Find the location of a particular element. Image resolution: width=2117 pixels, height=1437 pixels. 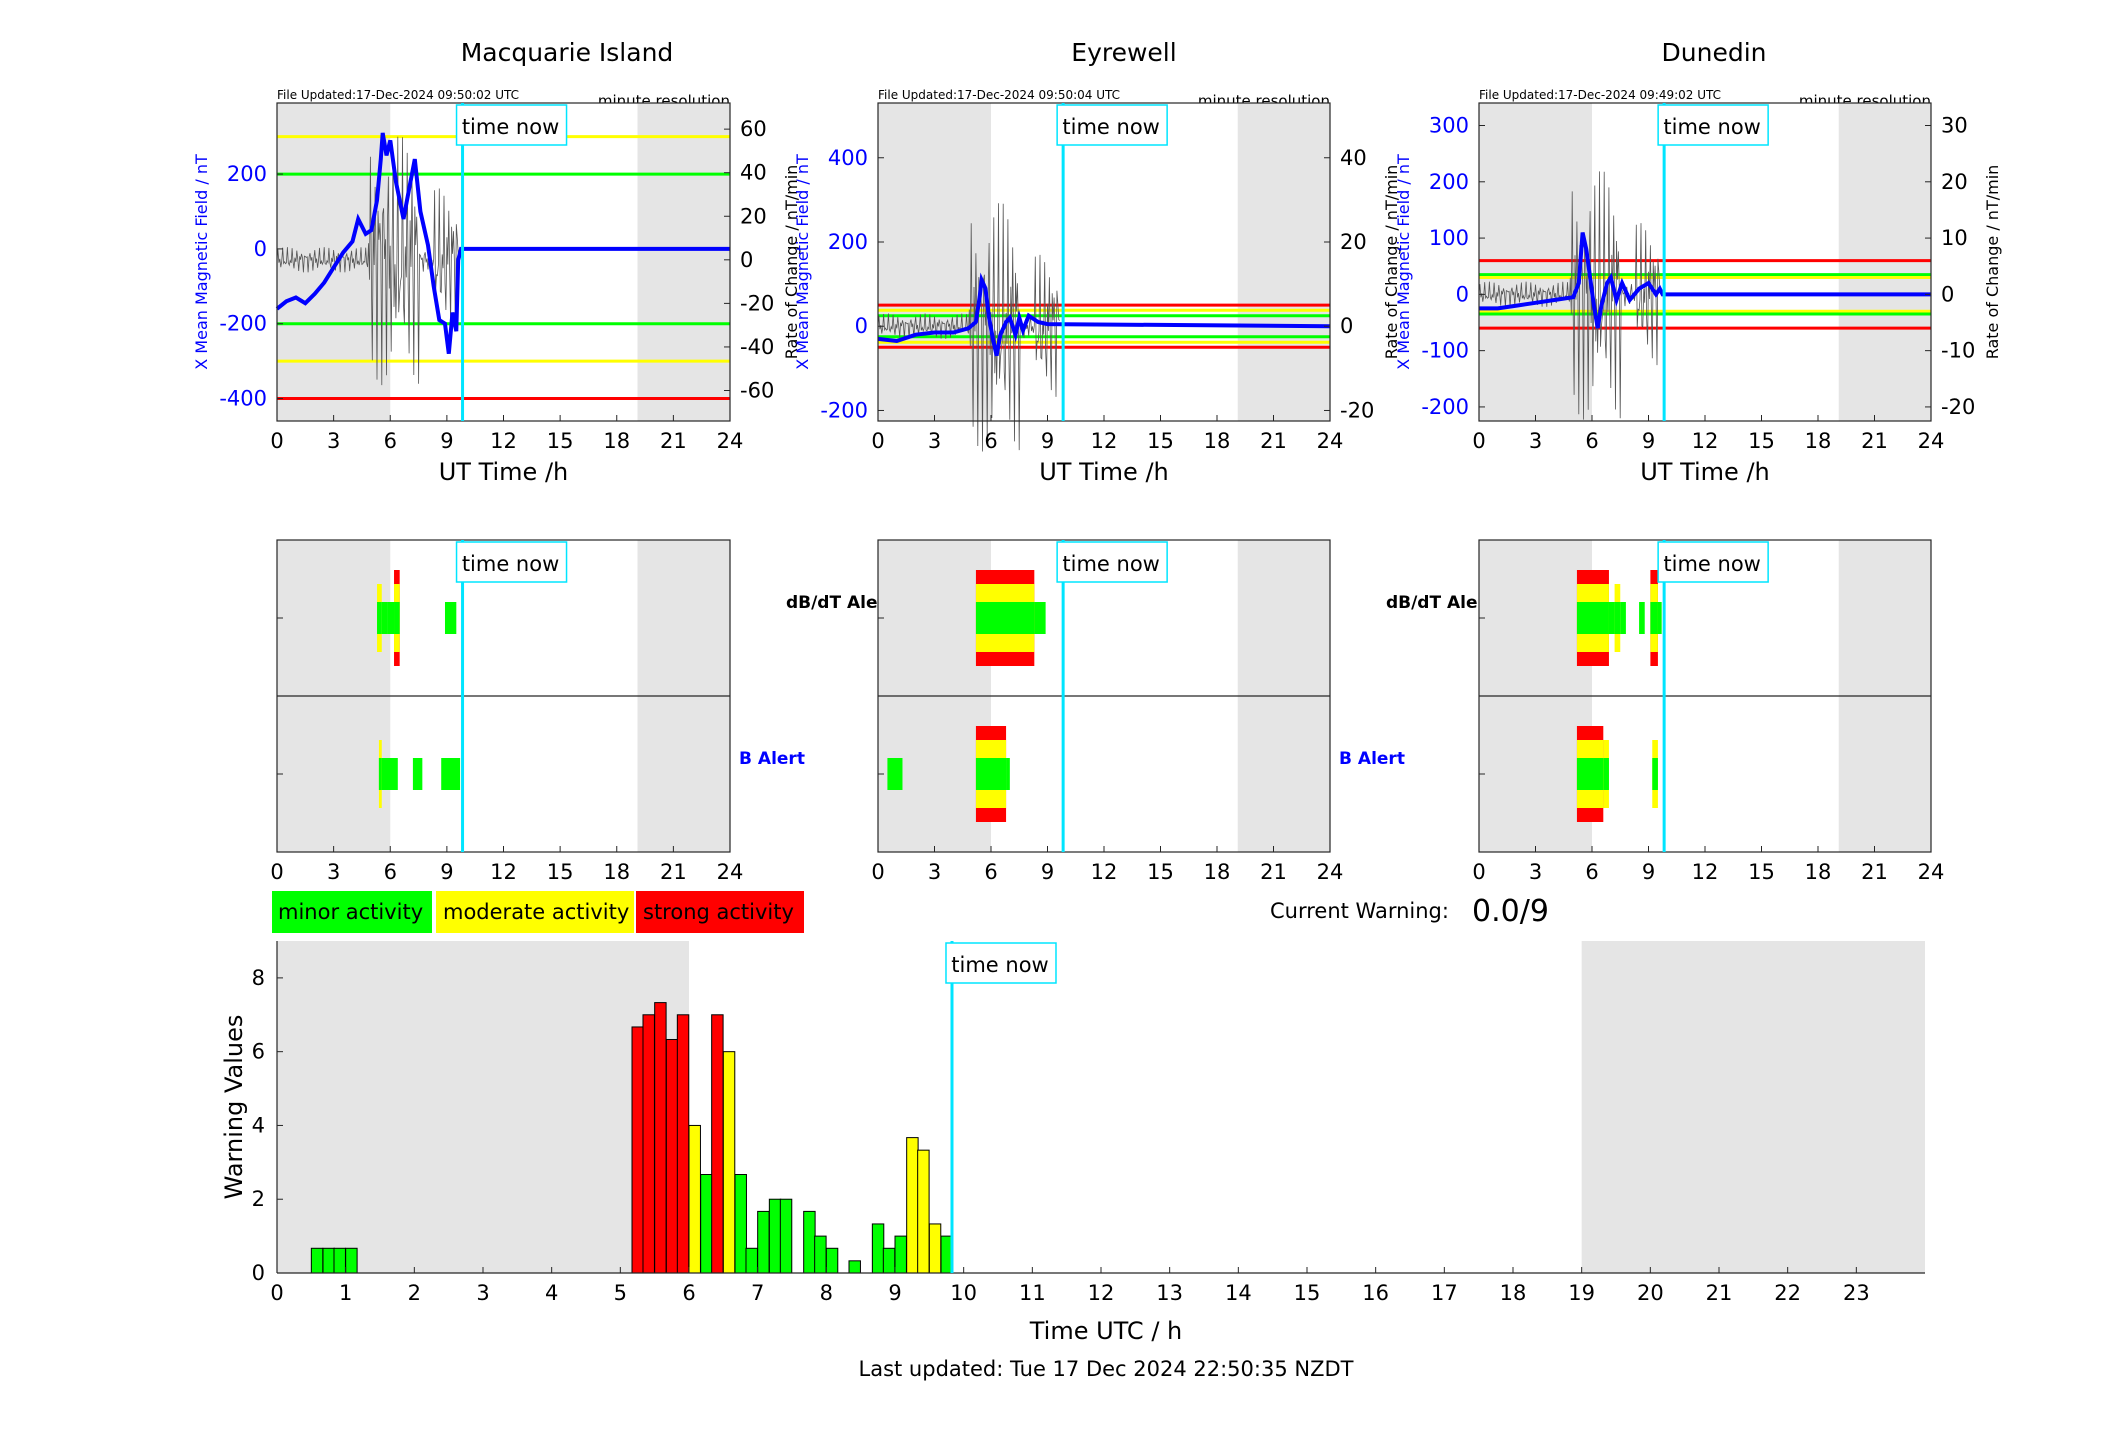

y-tick-label: -100 is located at coordinates (1445, 351).